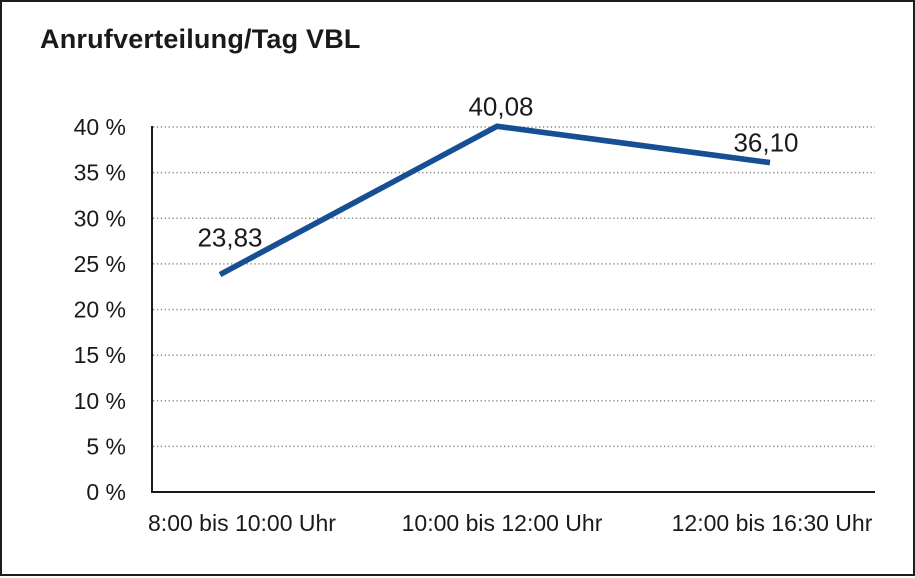 The width and height of the screenshot is (915, 578). Describe the element at coordinates (772, 523) in the screenshot. I see `x-axis-category-label: 12:00 bis 16:30 Uhr` at that location.